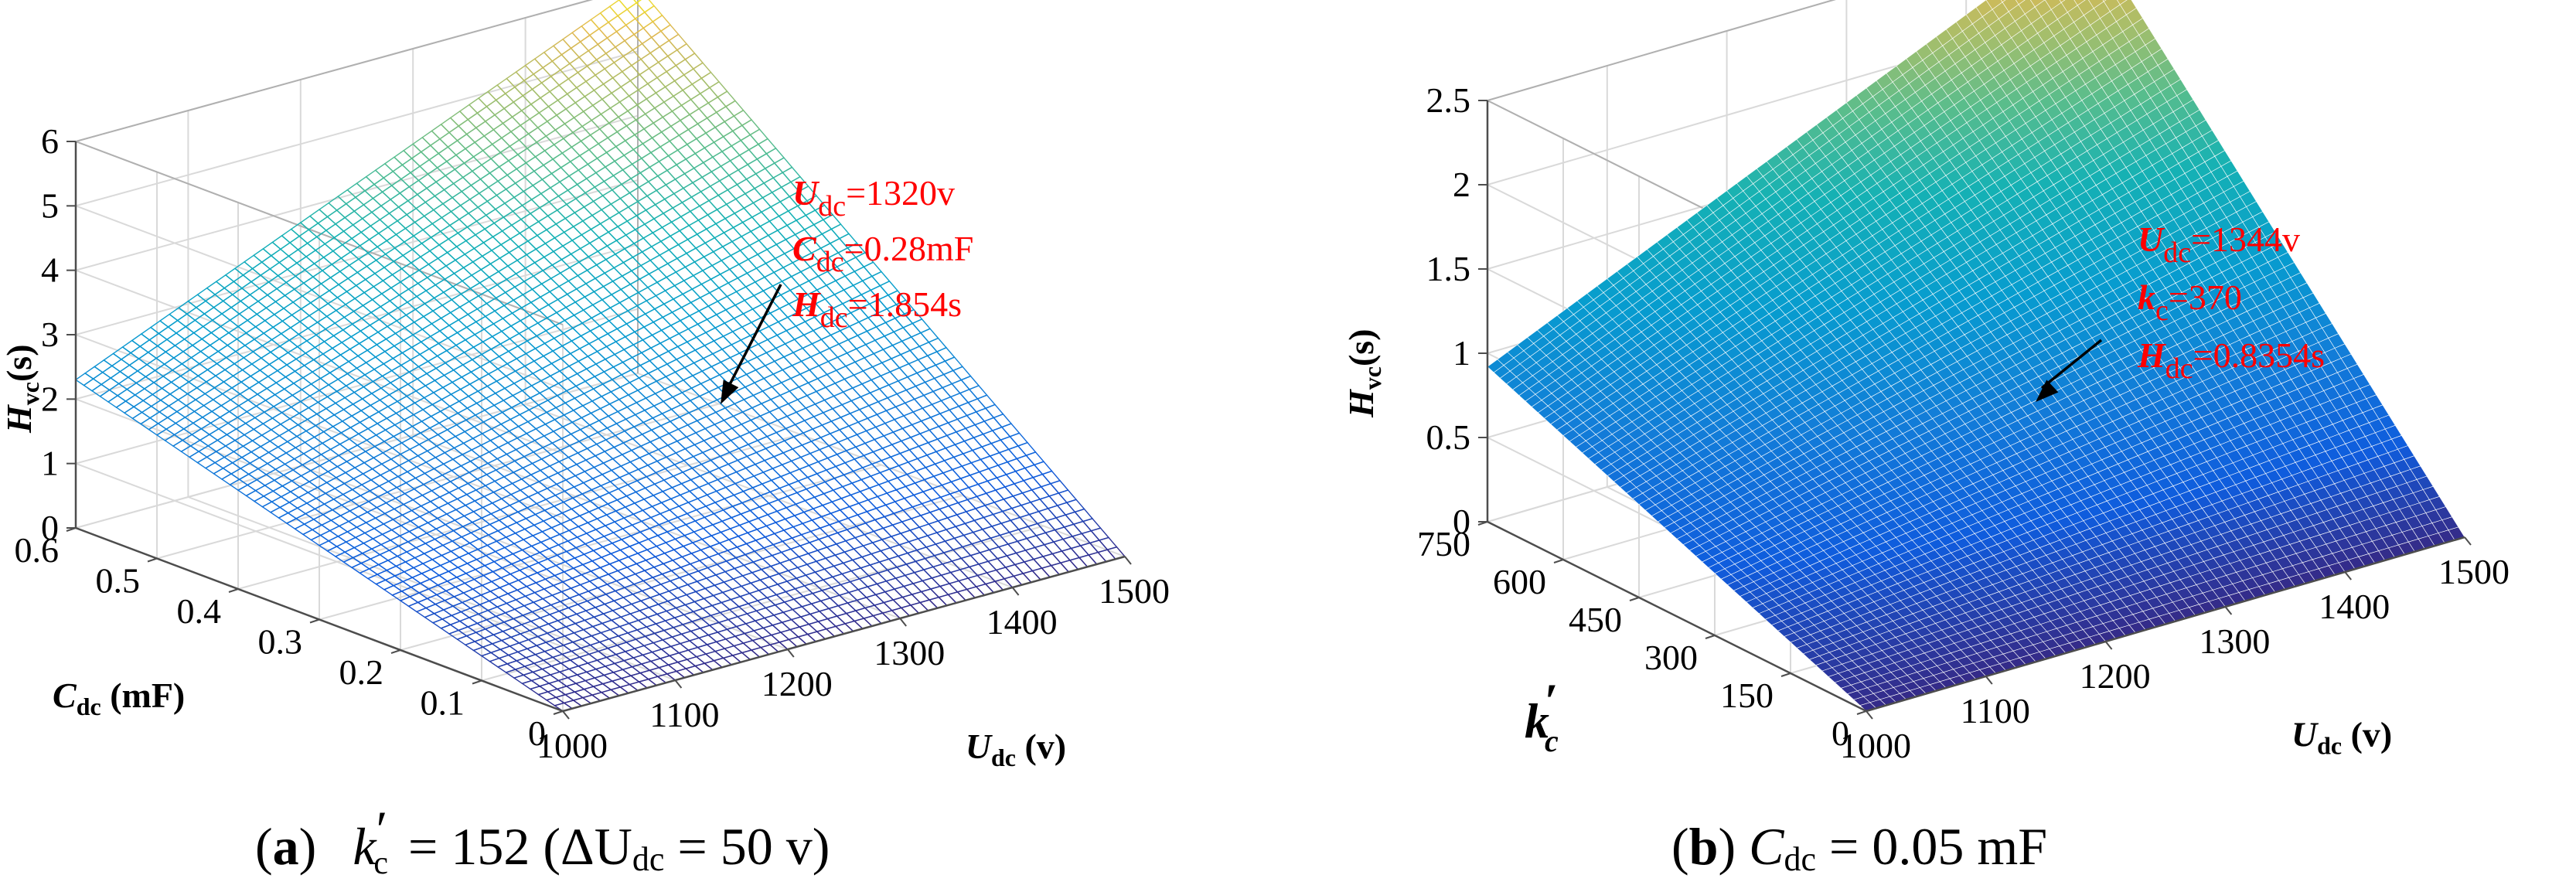 The width and height of the screenshot is (2576, 892). What do you see at coordinates (119, 698) in the screenshot?
I see `y-axis-label: Cdc (mF)` at bounding box center [119, 698].